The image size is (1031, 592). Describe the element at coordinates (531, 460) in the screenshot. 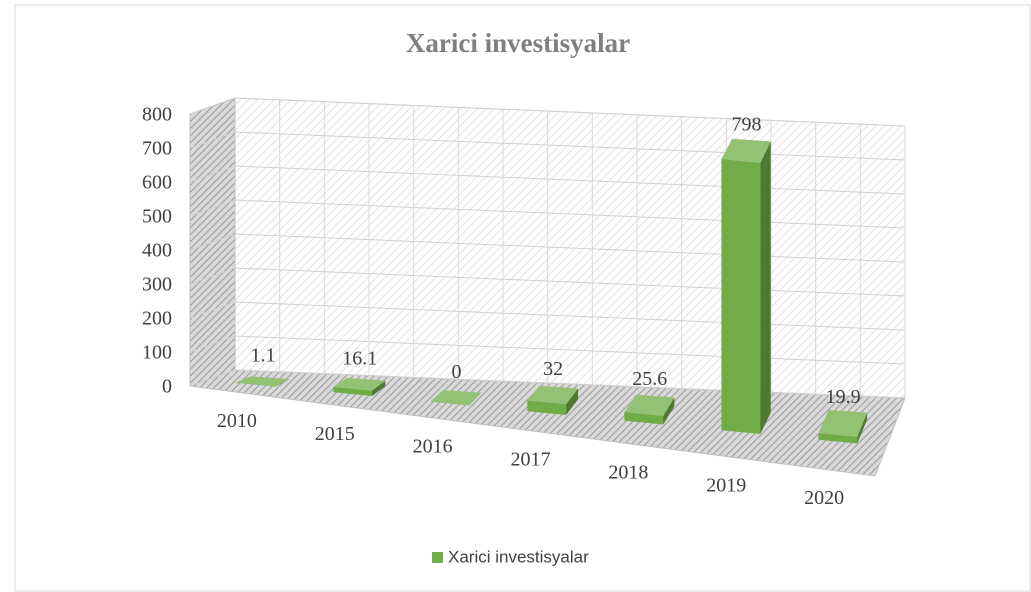

I see `x-tick-label: 2017` at that location.